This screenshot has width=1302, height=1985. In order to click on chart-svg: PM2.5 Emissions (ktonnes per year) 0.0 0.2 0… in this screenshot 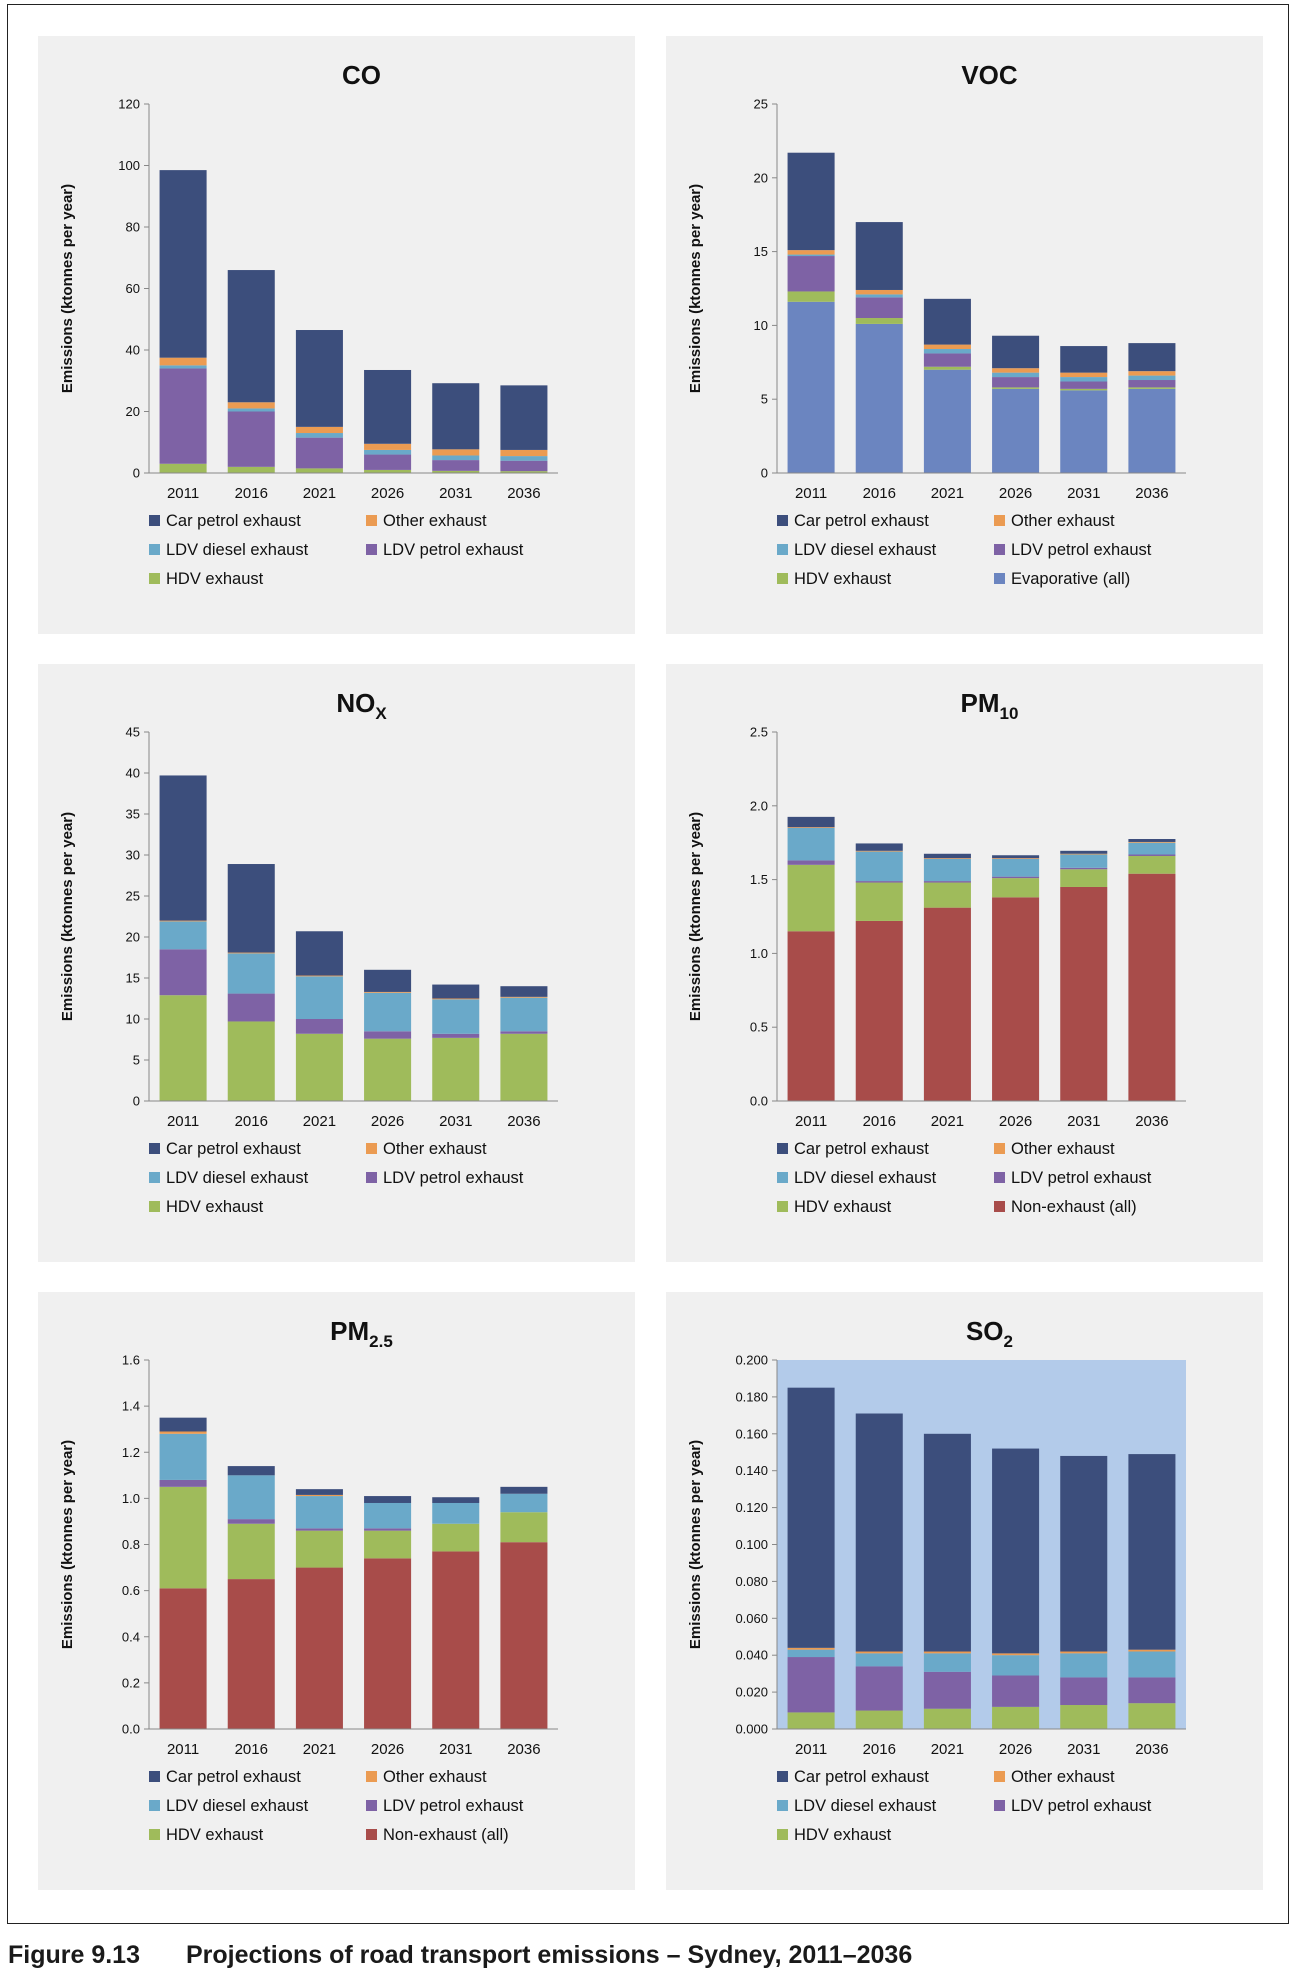, I will do `click(308, 1580)`.